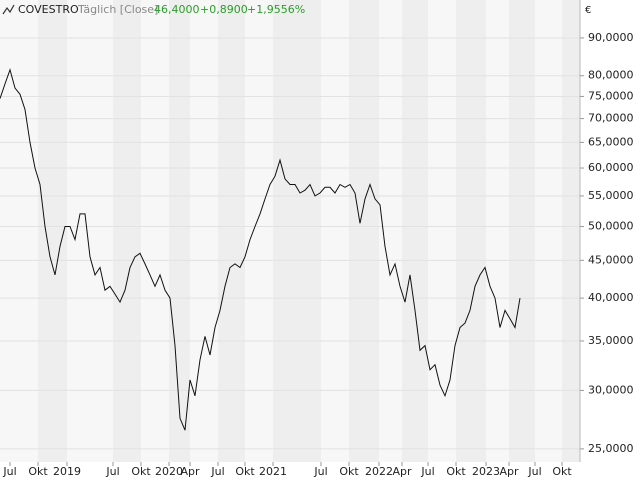  What do you see at coordinates (611, 141) in the screenshot?
I see `y-tick-label: 65,0000` at bounding box center [611, 141].